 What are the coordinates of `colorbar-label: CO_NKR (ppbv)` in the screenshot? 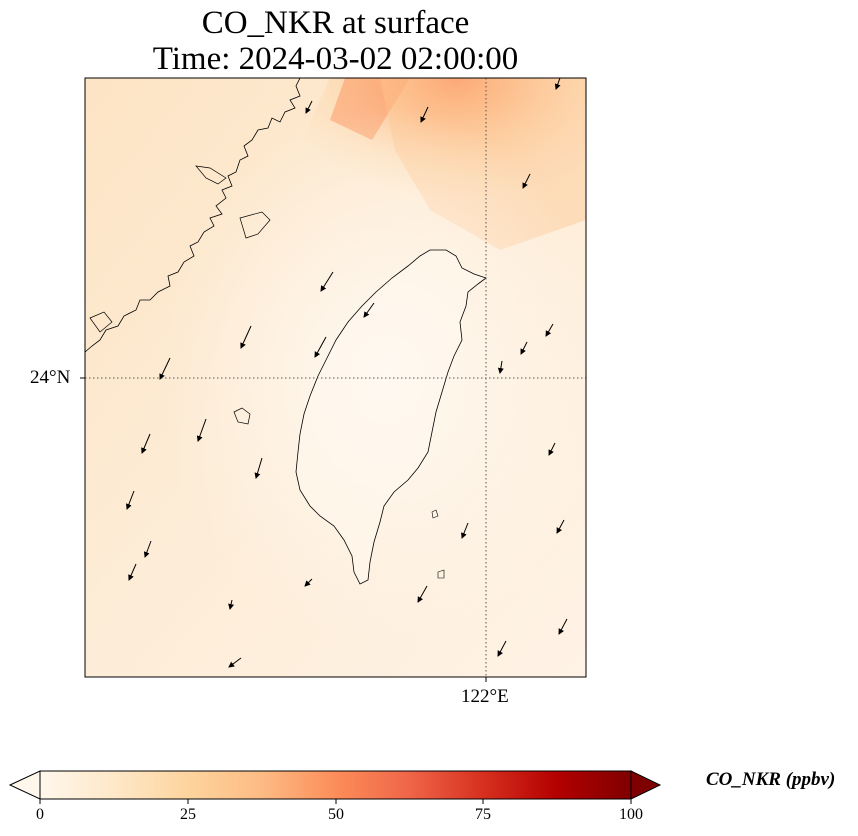 It's located at (771, 779).